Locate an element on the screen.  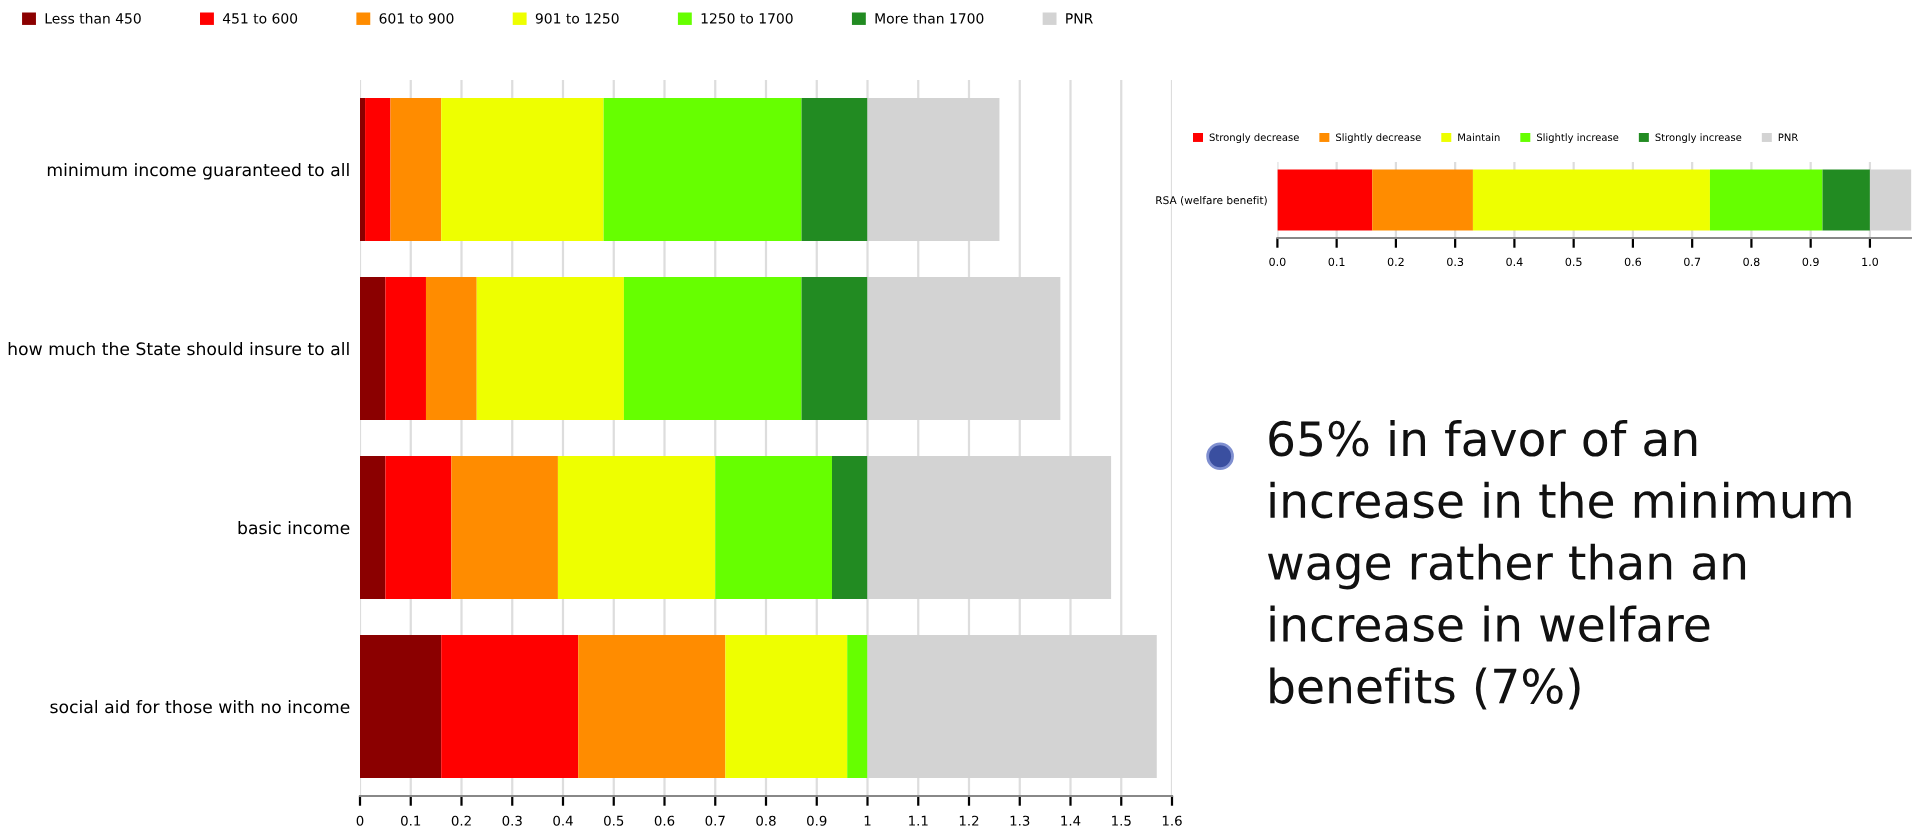
y-tick-label: basic income is located at coordinates (294, 527).